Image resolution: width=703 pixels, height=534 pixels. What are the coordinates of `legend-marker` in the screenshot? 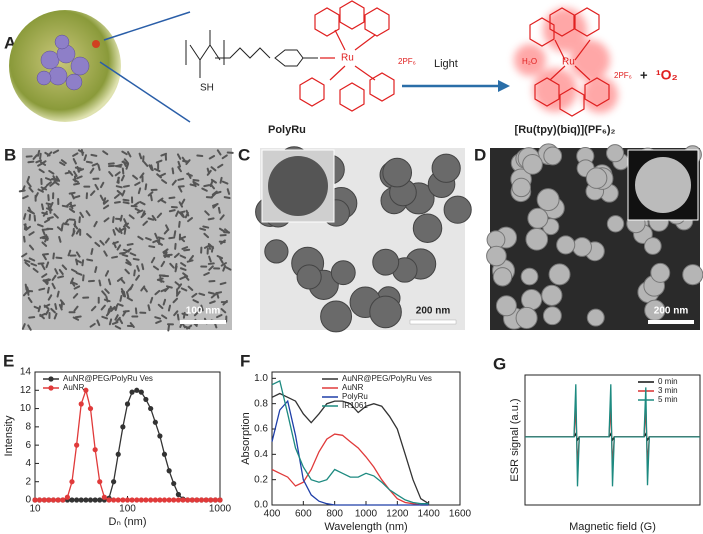 It's located at (51, 379).